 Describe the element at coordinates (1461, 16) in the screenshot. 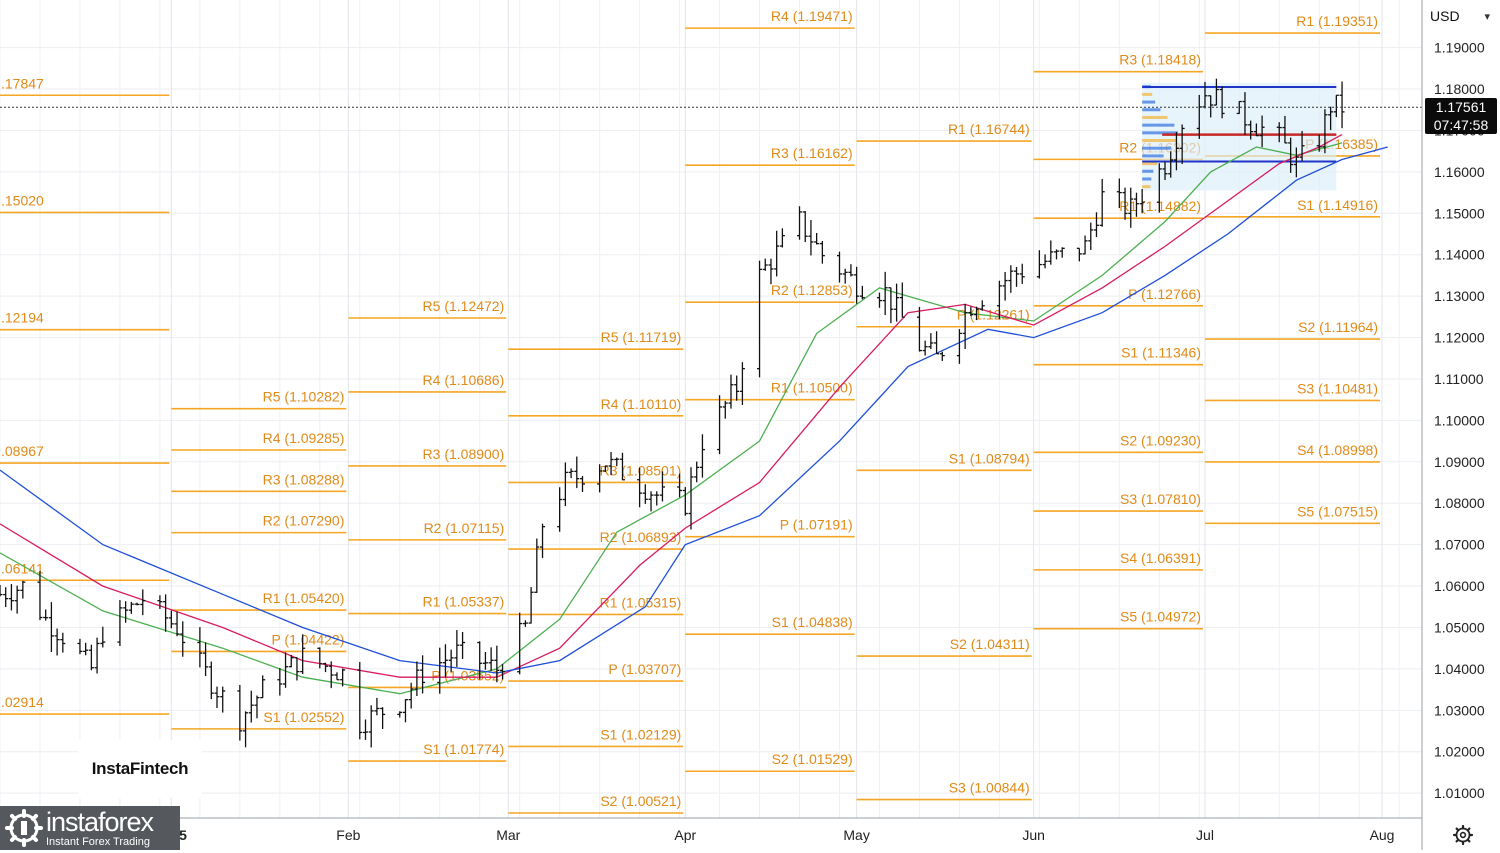

I see `currency-select: USD ▾` at that location.